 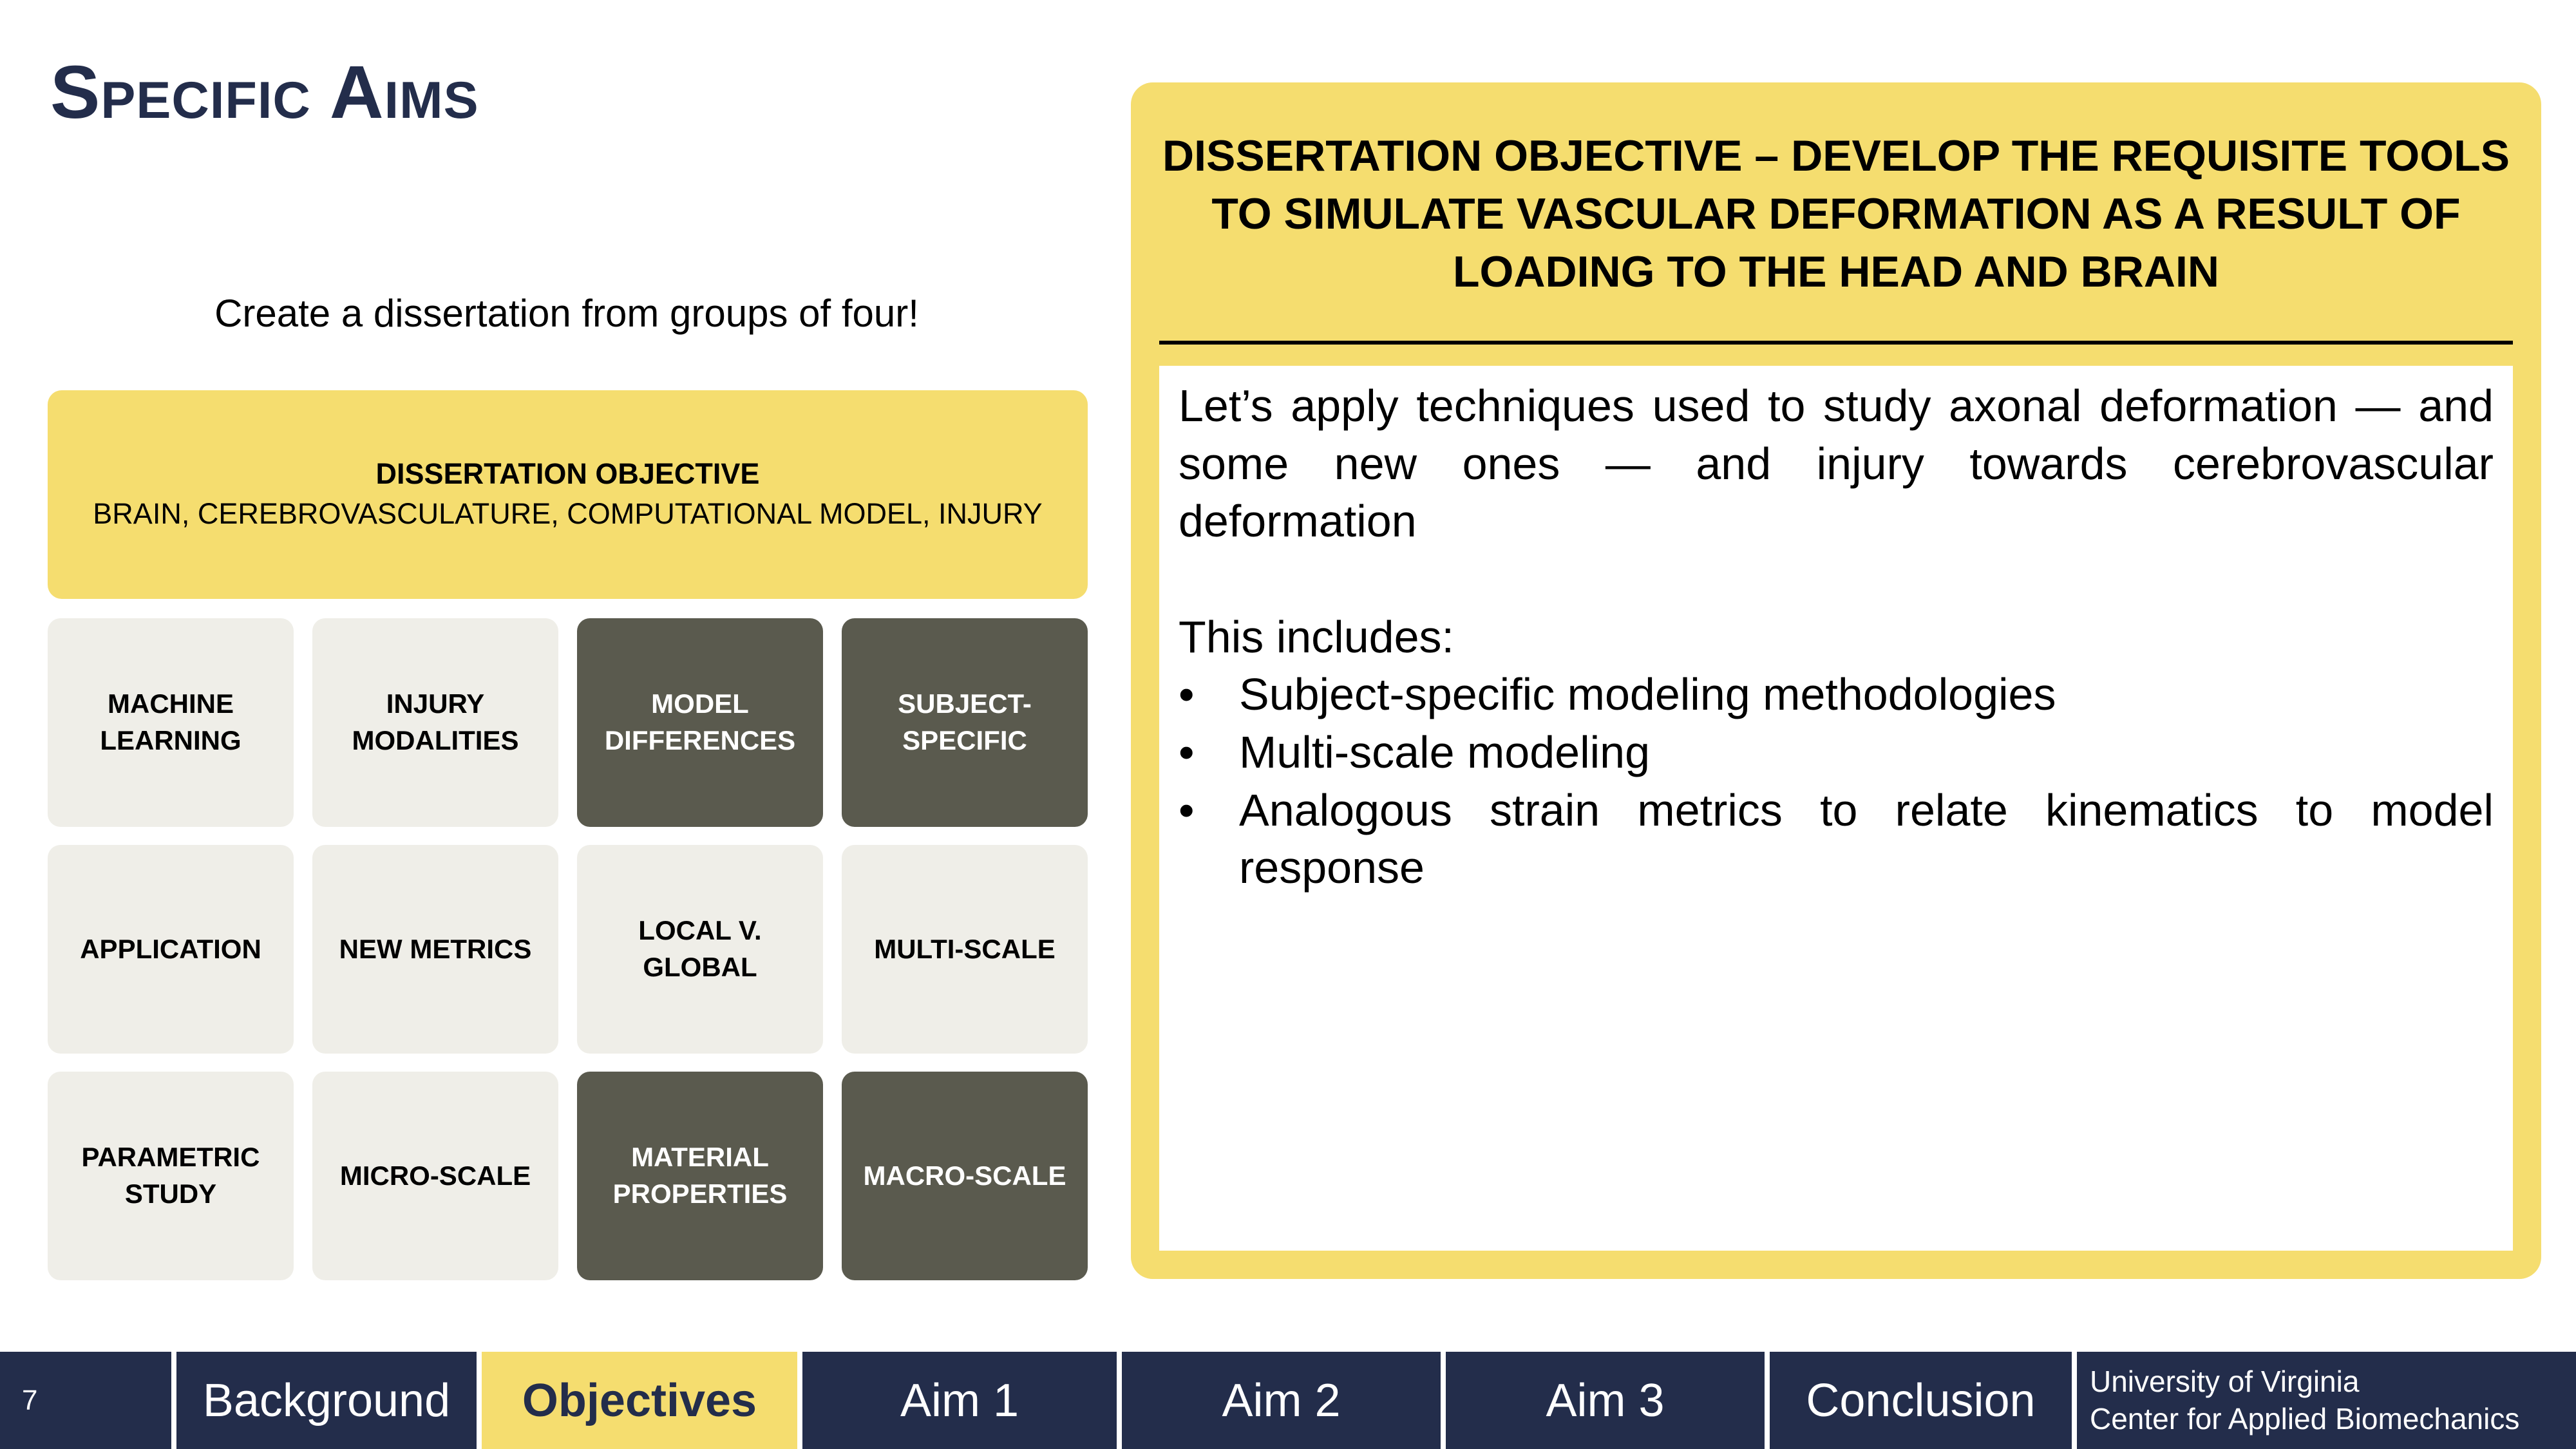 I want to click on org-line-2: Center for Applied Biomechanics, so click(x=2305, y=1418).